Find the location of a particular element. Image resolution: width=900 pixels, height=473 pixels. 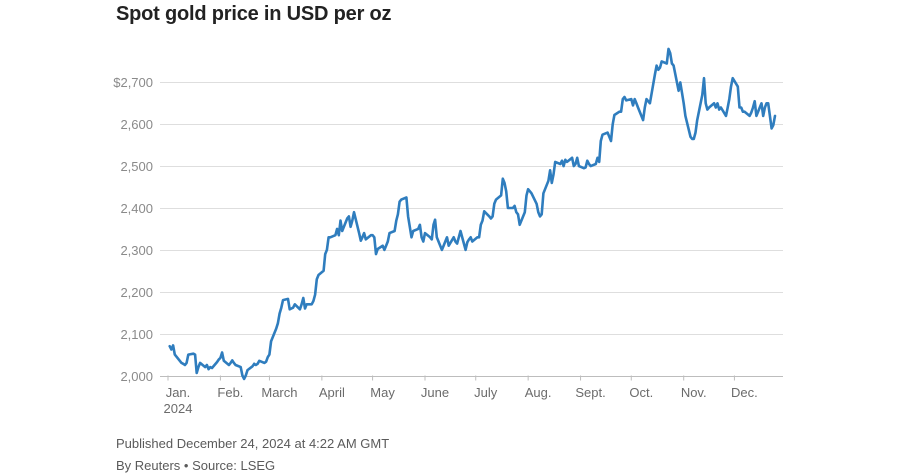

byline-source: By Reuters • Source: LSEG is located at coordinates (196, 465).